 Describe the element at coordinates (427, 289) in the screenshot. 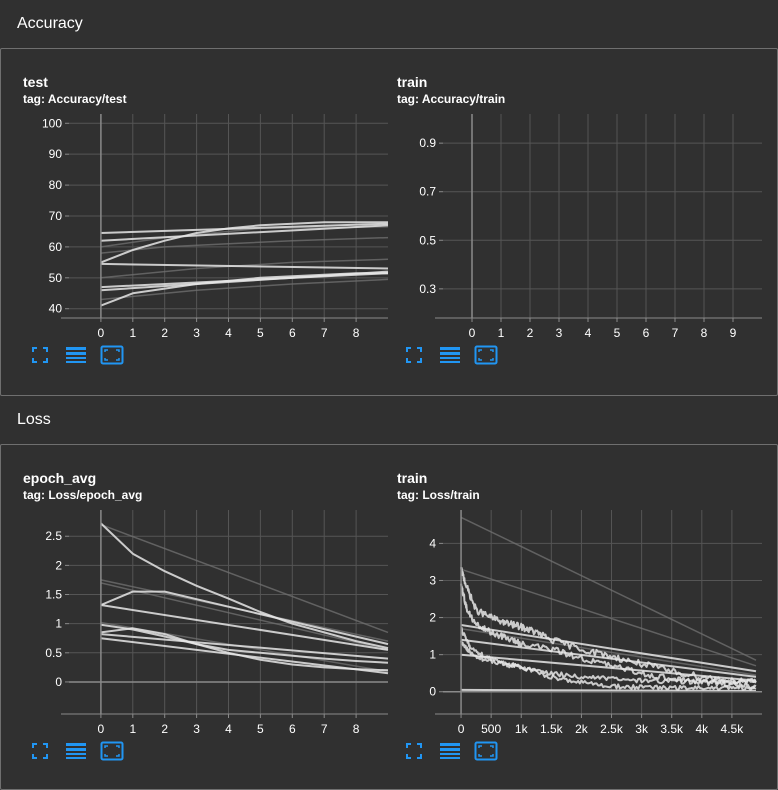

I see `y-tick-label: 0.3` at that location.